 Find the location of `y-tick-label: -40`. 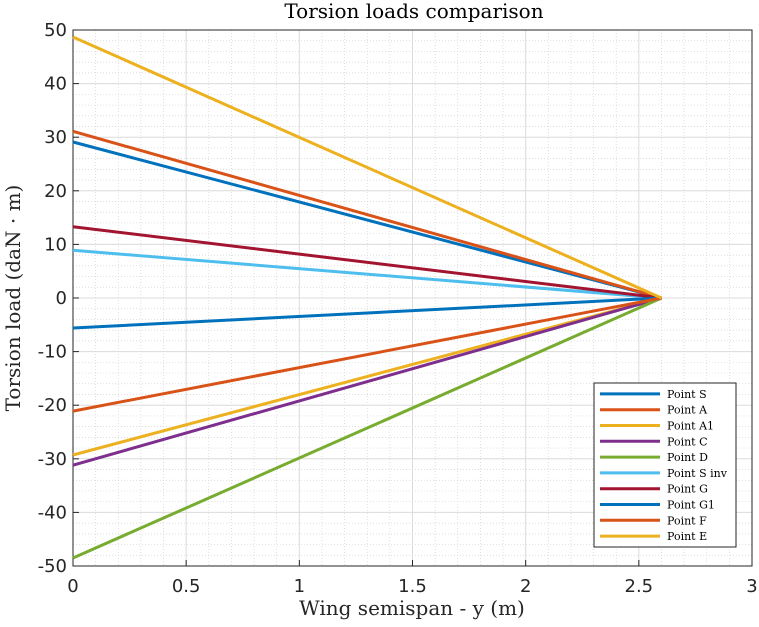

y-tick-label: -40 is located at coordinates (52, 512).